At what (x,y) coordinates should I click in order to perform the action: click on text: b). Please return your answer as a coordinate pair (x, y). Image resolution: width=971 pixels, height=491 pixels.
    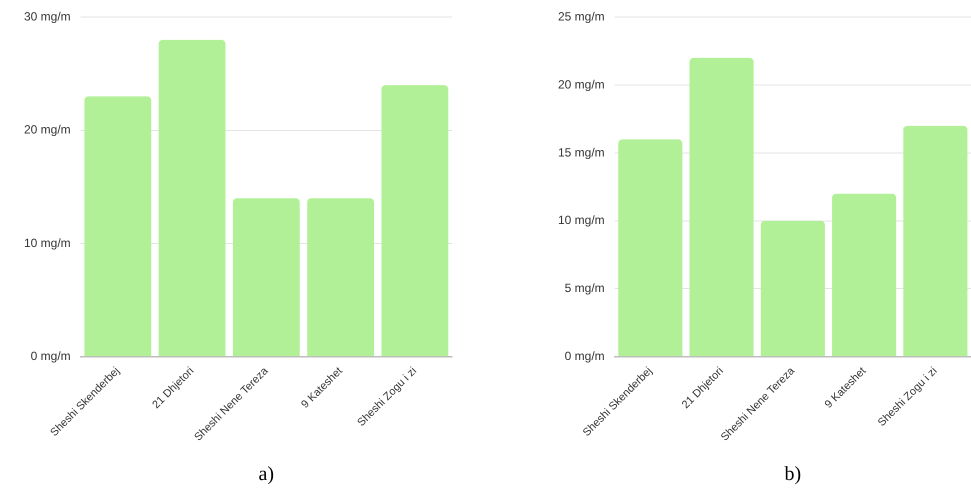
    Looking at the image, I should click on (792, 474).